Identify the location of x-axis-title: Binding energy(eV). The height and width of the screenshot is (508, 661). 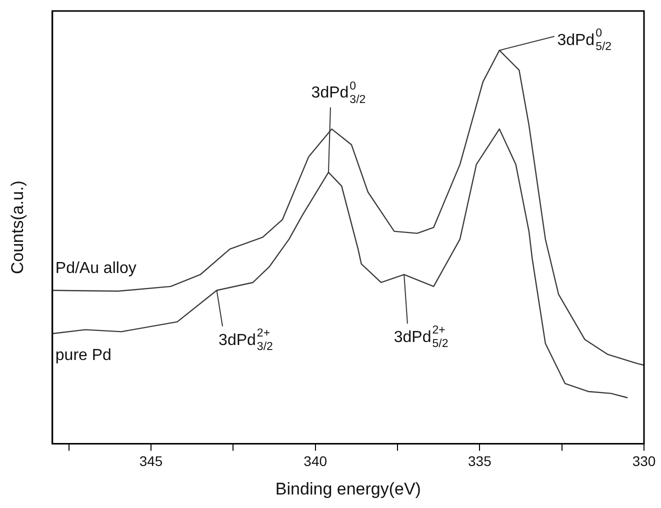
(348, 488).